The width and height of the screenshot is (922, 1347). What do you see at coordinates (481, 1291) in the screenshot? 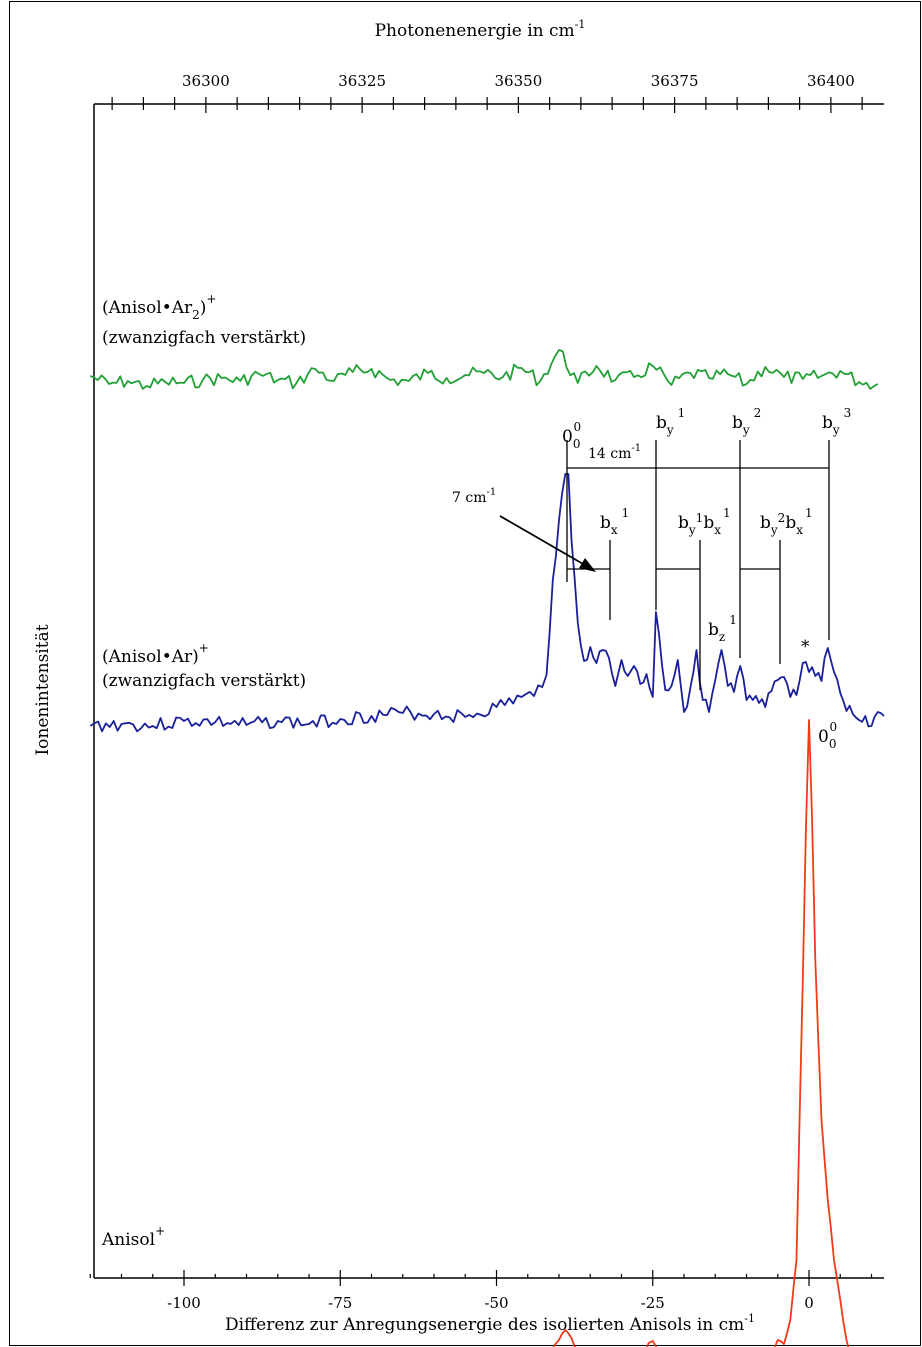
I see `bottom-axis-ticks: -100 -75 -50 -25 0` at bounding box center [481, 1291].